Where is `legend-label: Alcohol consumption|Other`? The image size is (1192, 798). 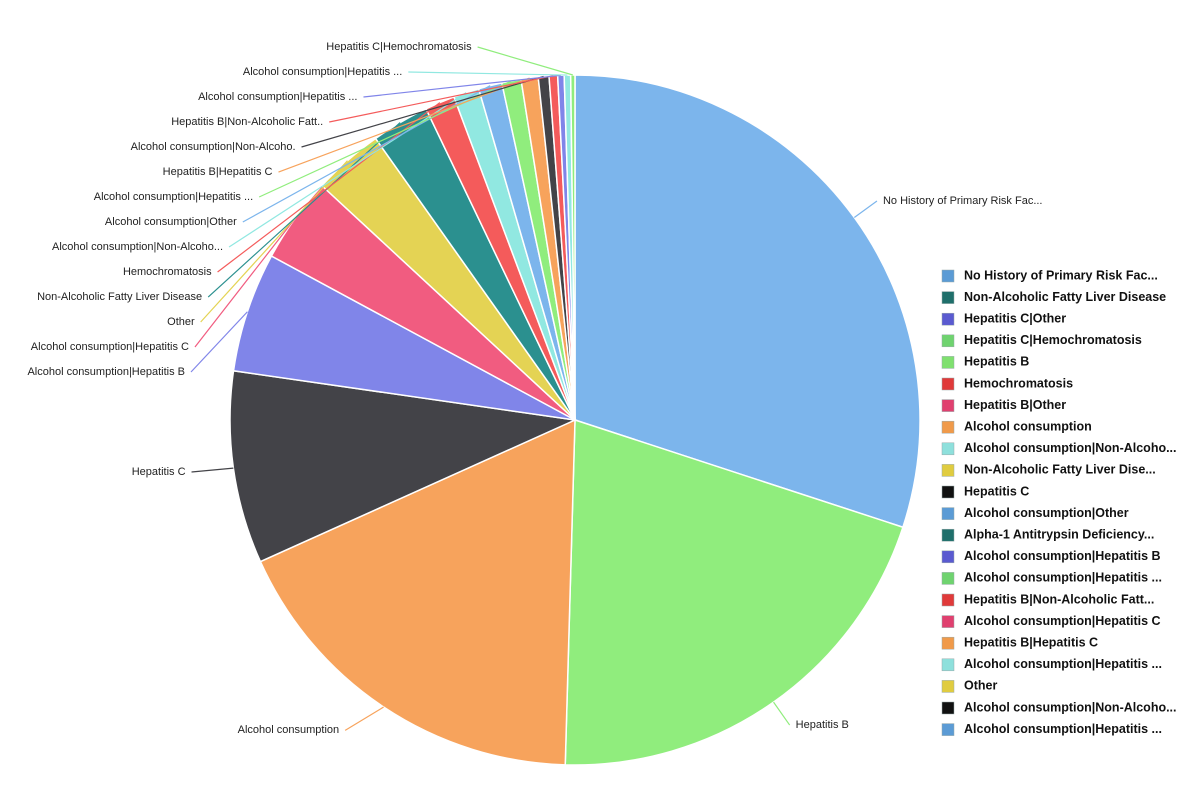
legend-label: Alcohol consumption|Other is located at coordinates (1046, 513).